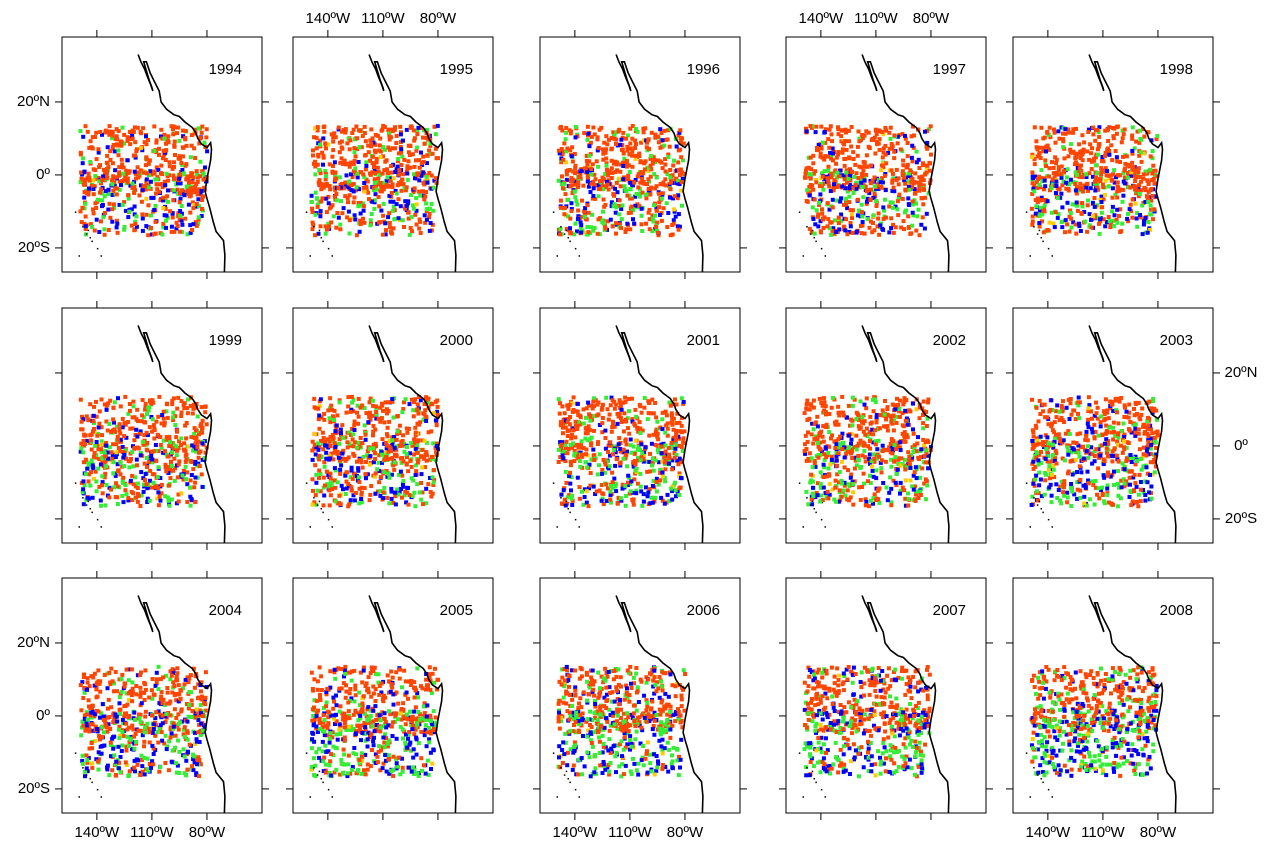 The image size is (1271, 857). What do you see at coordinates (822, 18) in the screenshot?
I see `x-tick-label: 140ºW` at bounding box center [822, 18].